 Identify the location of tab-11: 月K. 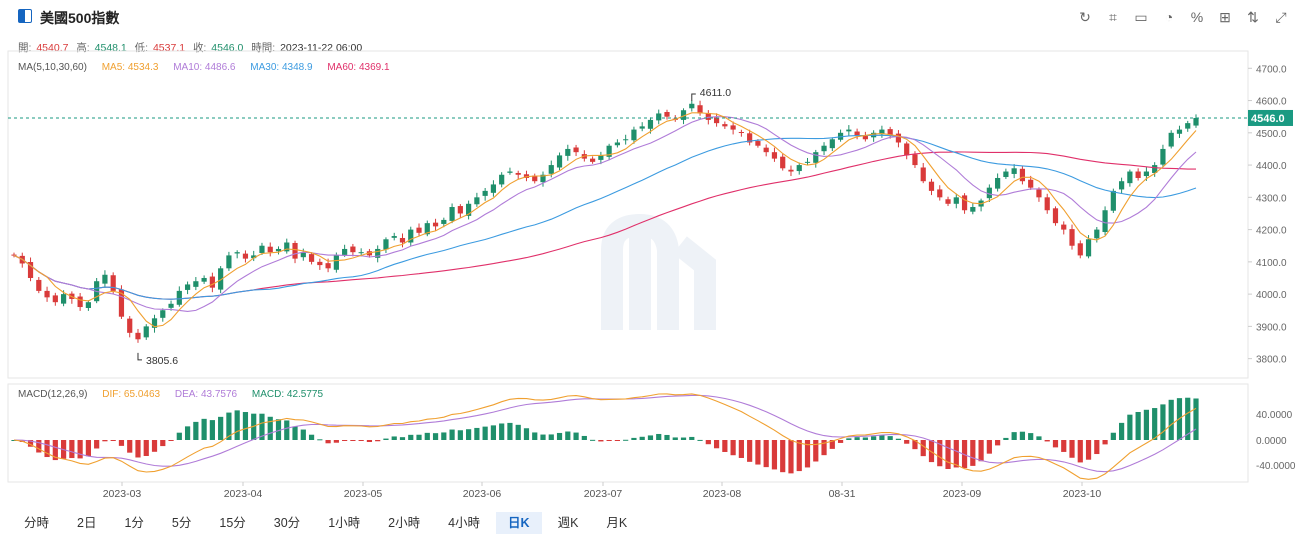
(617, 523).